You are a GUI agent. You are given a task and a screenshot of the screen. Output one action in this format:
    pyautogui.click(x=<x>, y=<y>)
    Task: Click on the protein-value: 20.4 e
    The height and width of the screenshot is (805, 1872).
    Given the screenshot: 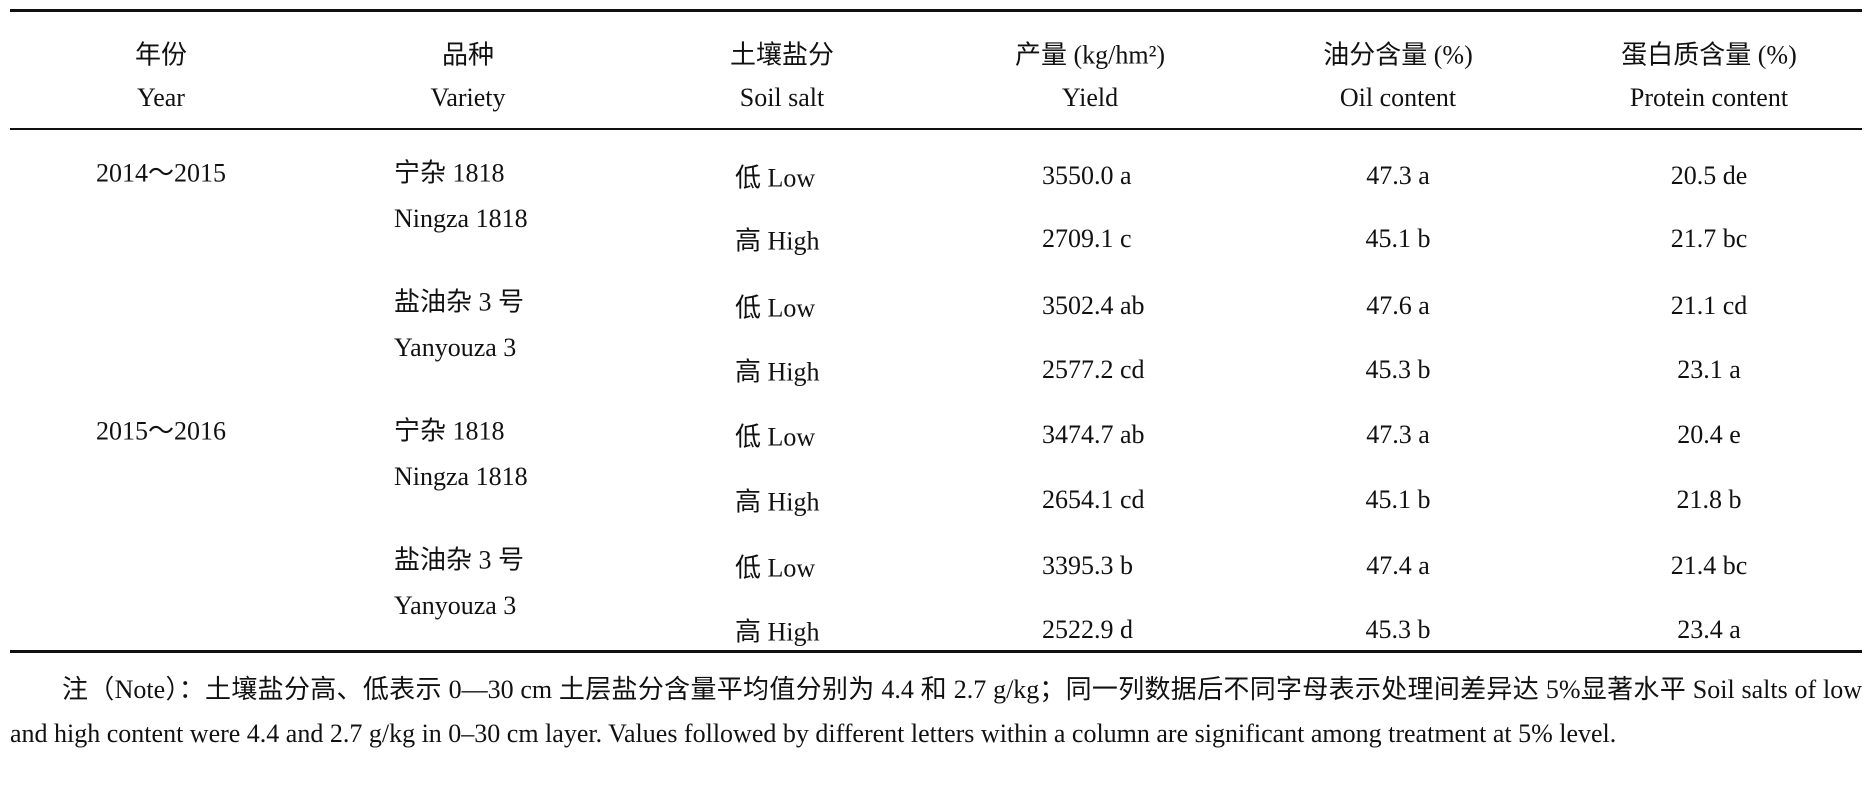 What is the action you would take?
    pyautogui.click(x=1709, y=434)
    